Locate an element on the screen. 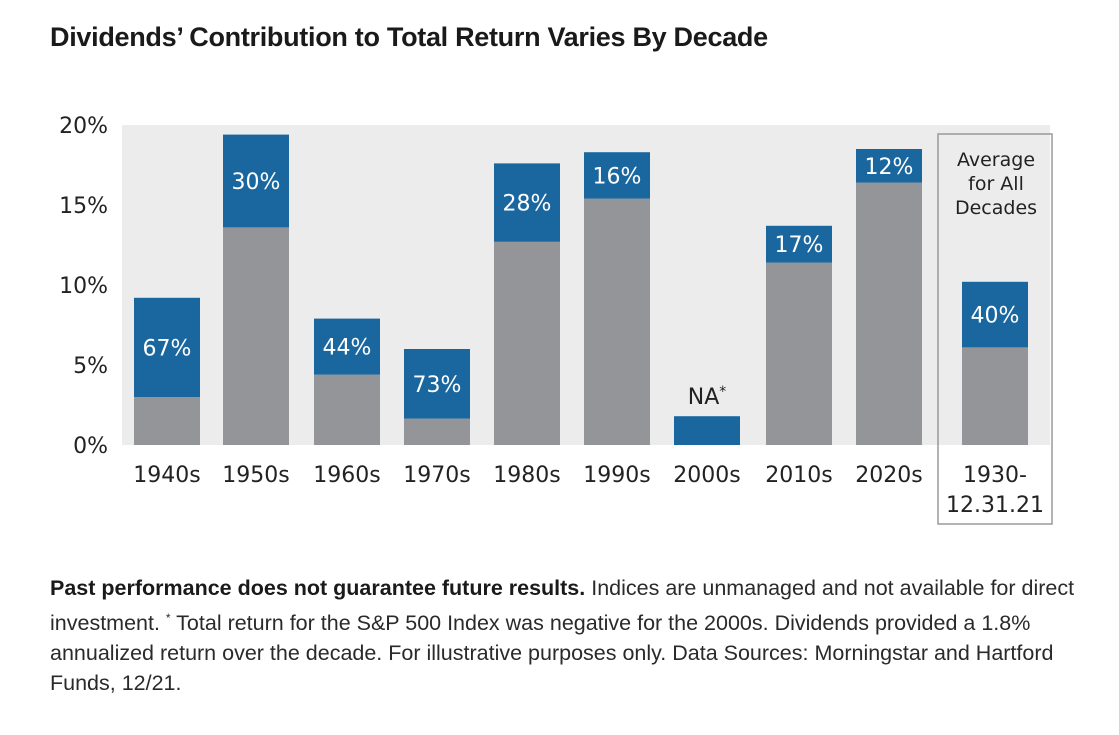  data-label-1960s: 44% is located at coordinates (347, 348).